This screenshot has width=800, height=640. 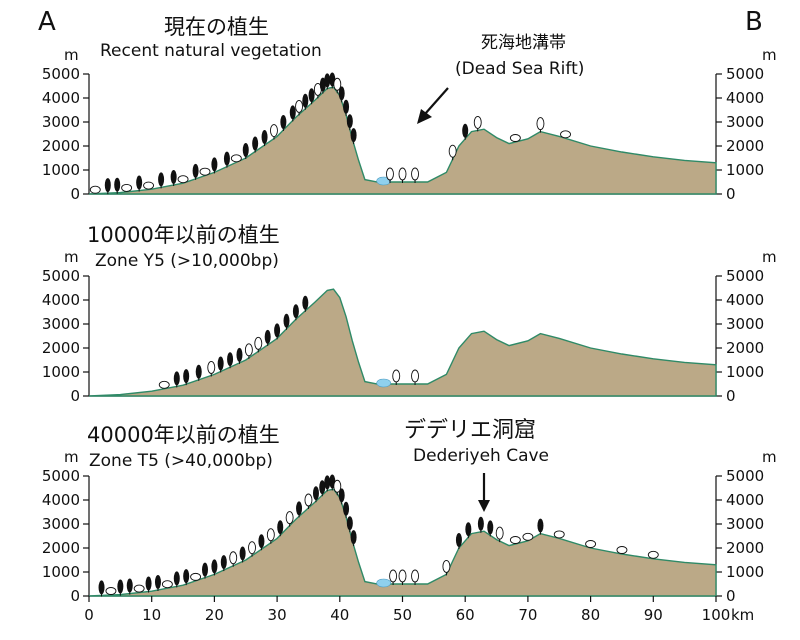 What do you see at coordinates (754, 22) in the screenshot?
I see `section-end-letter: B` at bounding box center [754, 22].